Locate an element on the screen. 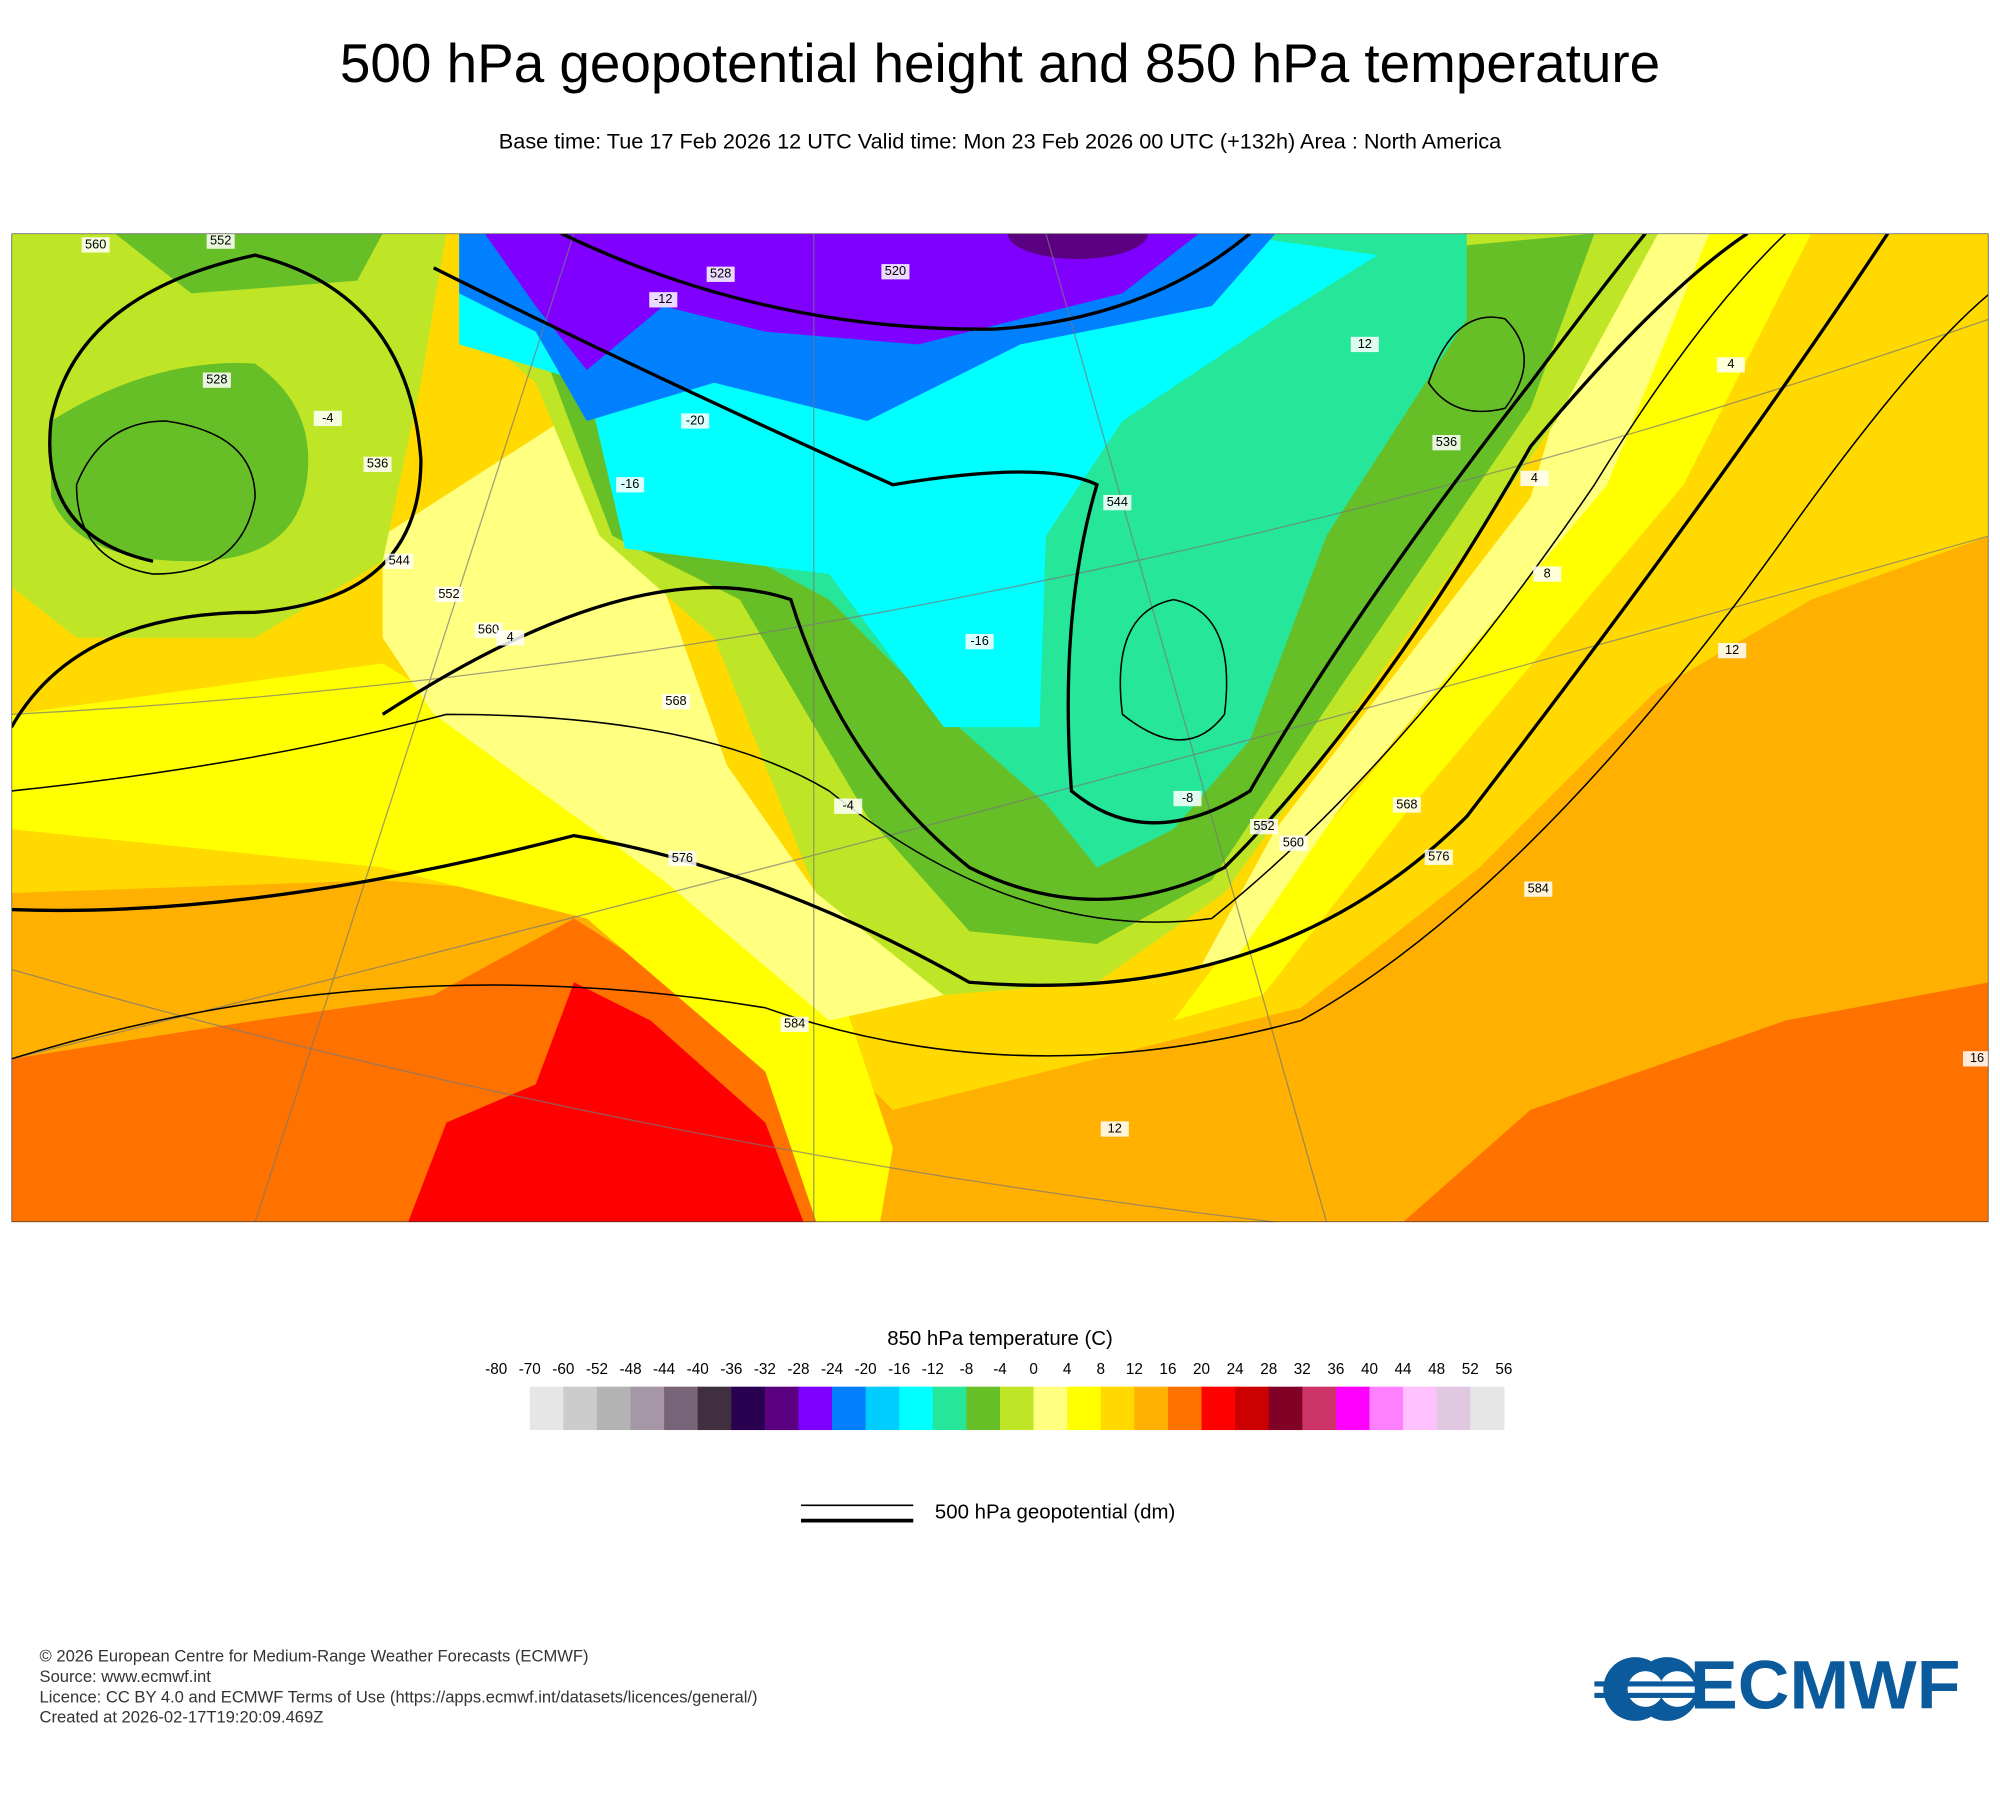  temperature-label: -12 is located at coordinates (663, 298).